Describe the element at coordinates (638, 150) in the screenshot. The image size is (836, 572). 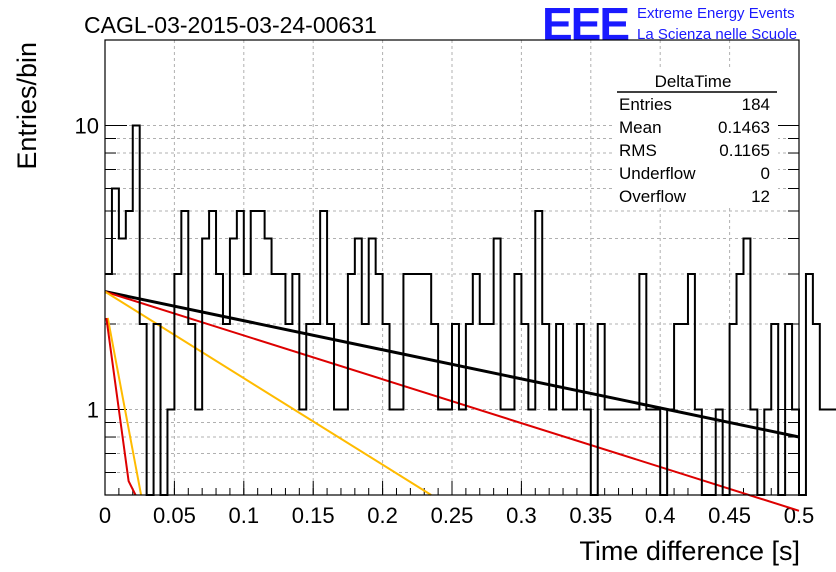
I see `stats-row-label: RMS` at that location.